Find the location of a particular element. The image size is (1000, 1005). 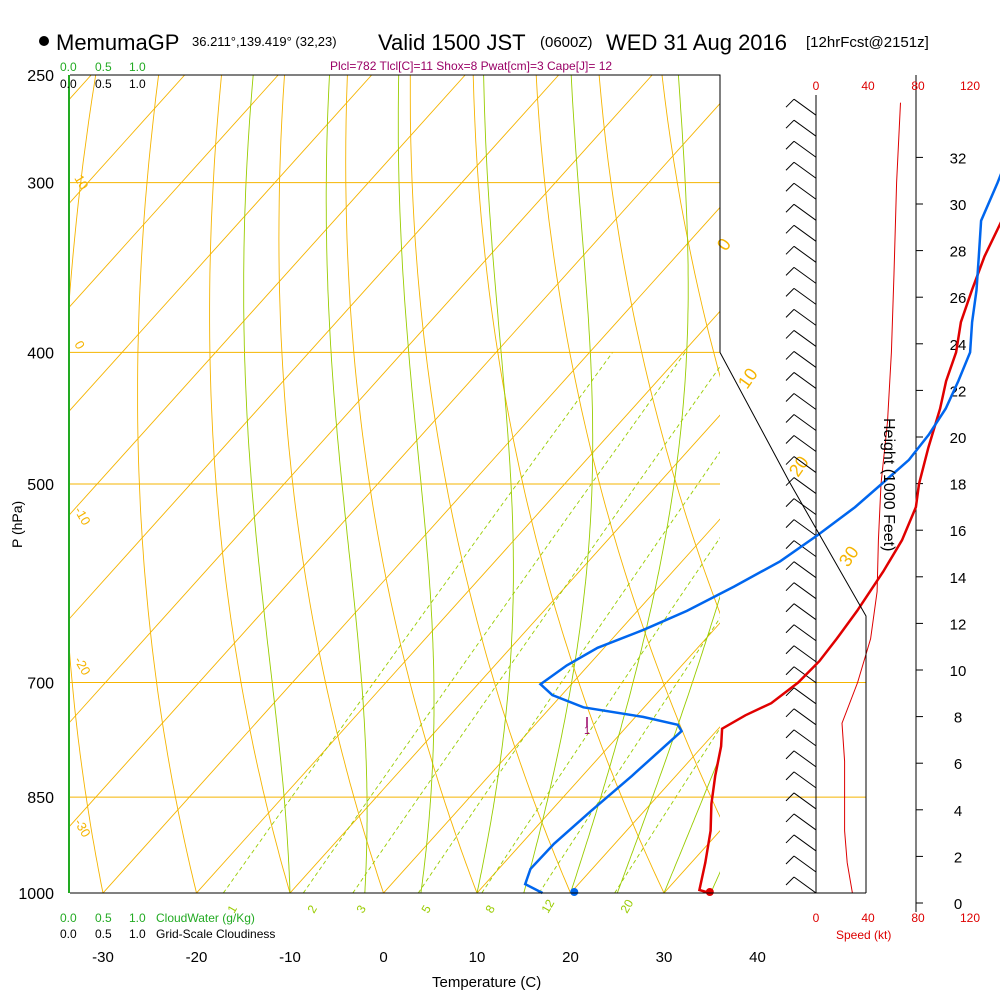

mixing-ratio-label: 2 is located at coordinates (312, 908).